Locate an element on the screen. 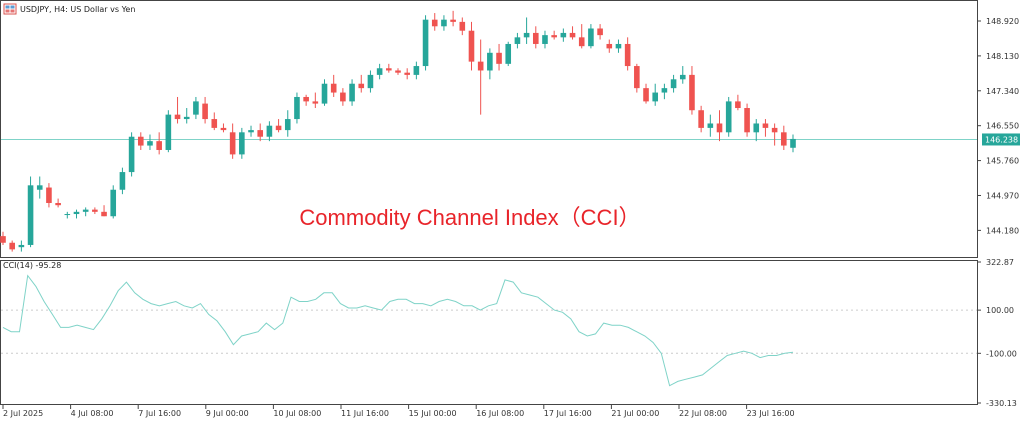 This screenshot has height=421, width=1024. cci-indicator-label: CCI(14) -95.28 is located at coordinates (32, 265).